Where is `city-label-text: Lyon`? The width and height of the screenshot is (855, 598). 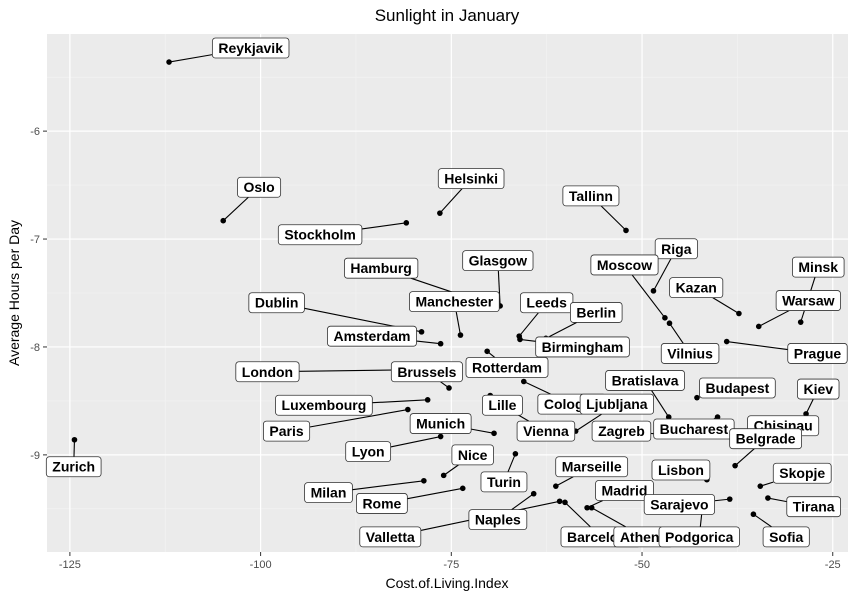
city-label-text: Lyon is located at coordinates (368, 452).